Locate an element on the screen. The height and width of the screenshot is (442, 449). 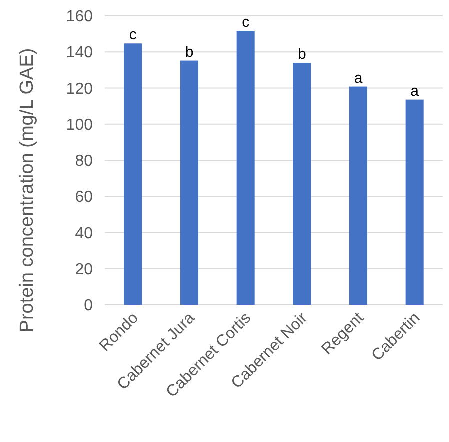
y-tick-label: 0 is located at coordinates (89, 306).